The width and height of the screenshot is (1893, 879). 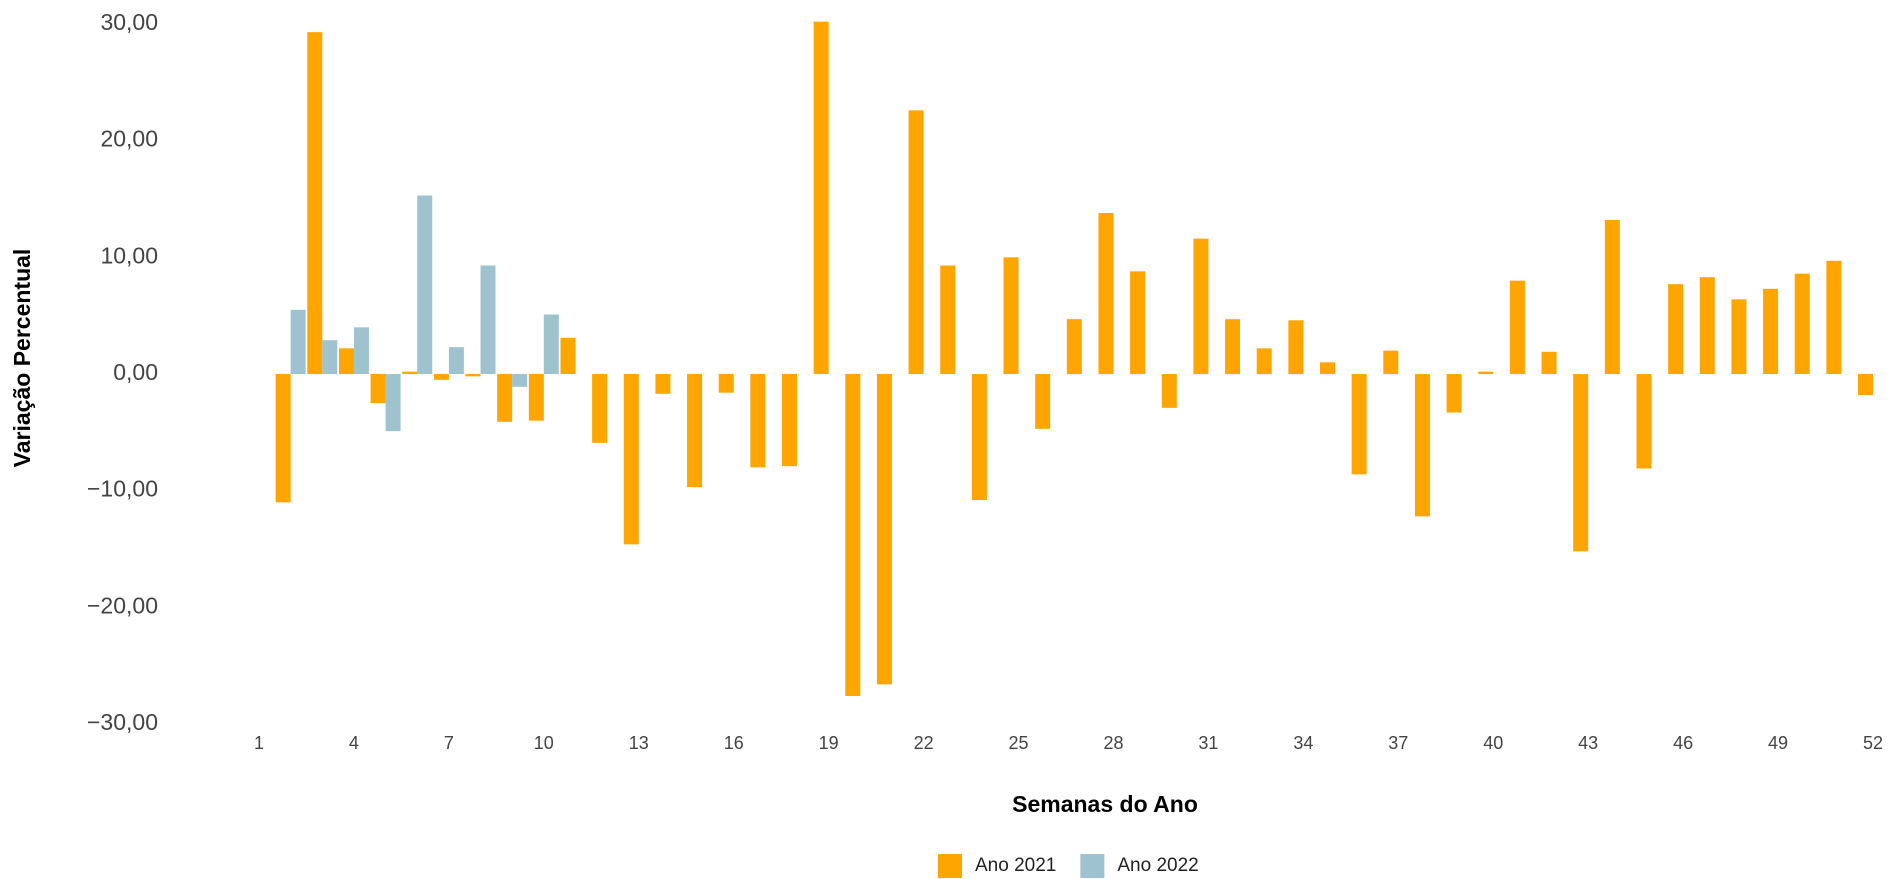 What do you see at coordinates (1105, 804) in the screenshot?
I see `x-axis-title: Semanas do Ano` at bounding box center [1105, 804].